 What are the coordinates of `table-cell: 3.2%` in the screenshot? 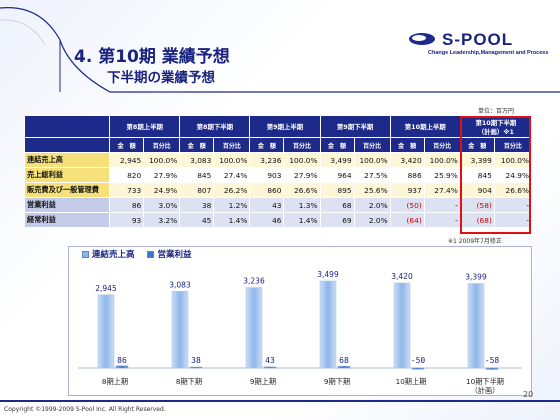 It's located at (162, 220).